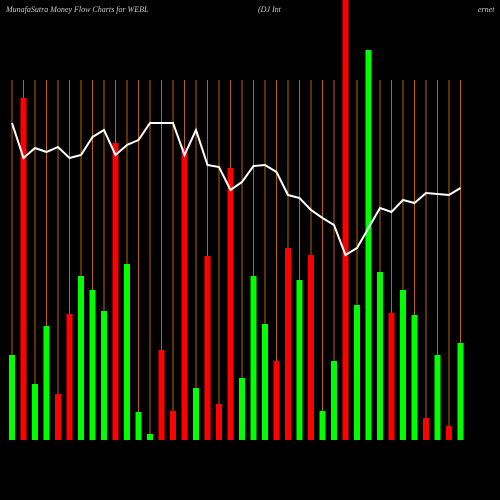 The image size is (500, 500). I want to click on chart-subtitle: (DJ Int, so click(270, 9).